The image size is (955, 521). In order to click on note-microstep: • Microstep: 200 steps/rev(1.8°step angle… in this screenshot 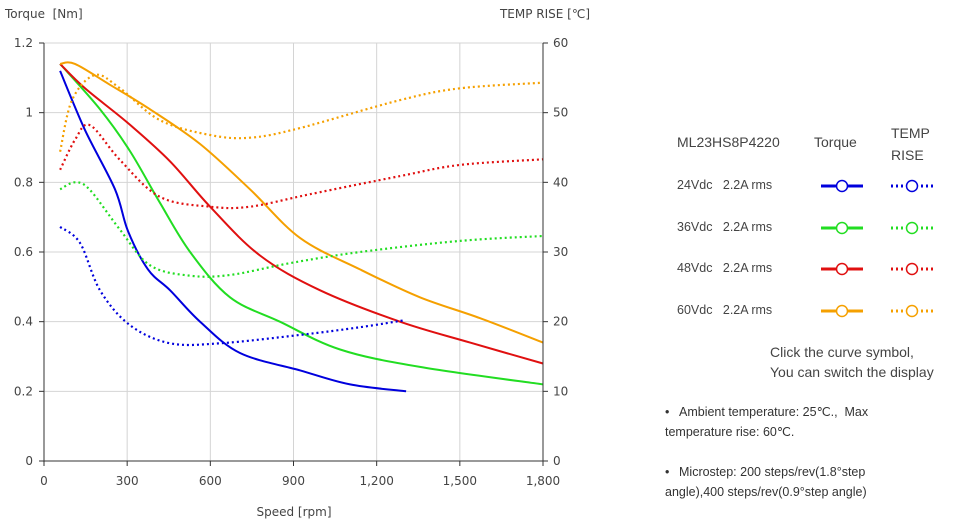, I will do `click(810, 482)`.